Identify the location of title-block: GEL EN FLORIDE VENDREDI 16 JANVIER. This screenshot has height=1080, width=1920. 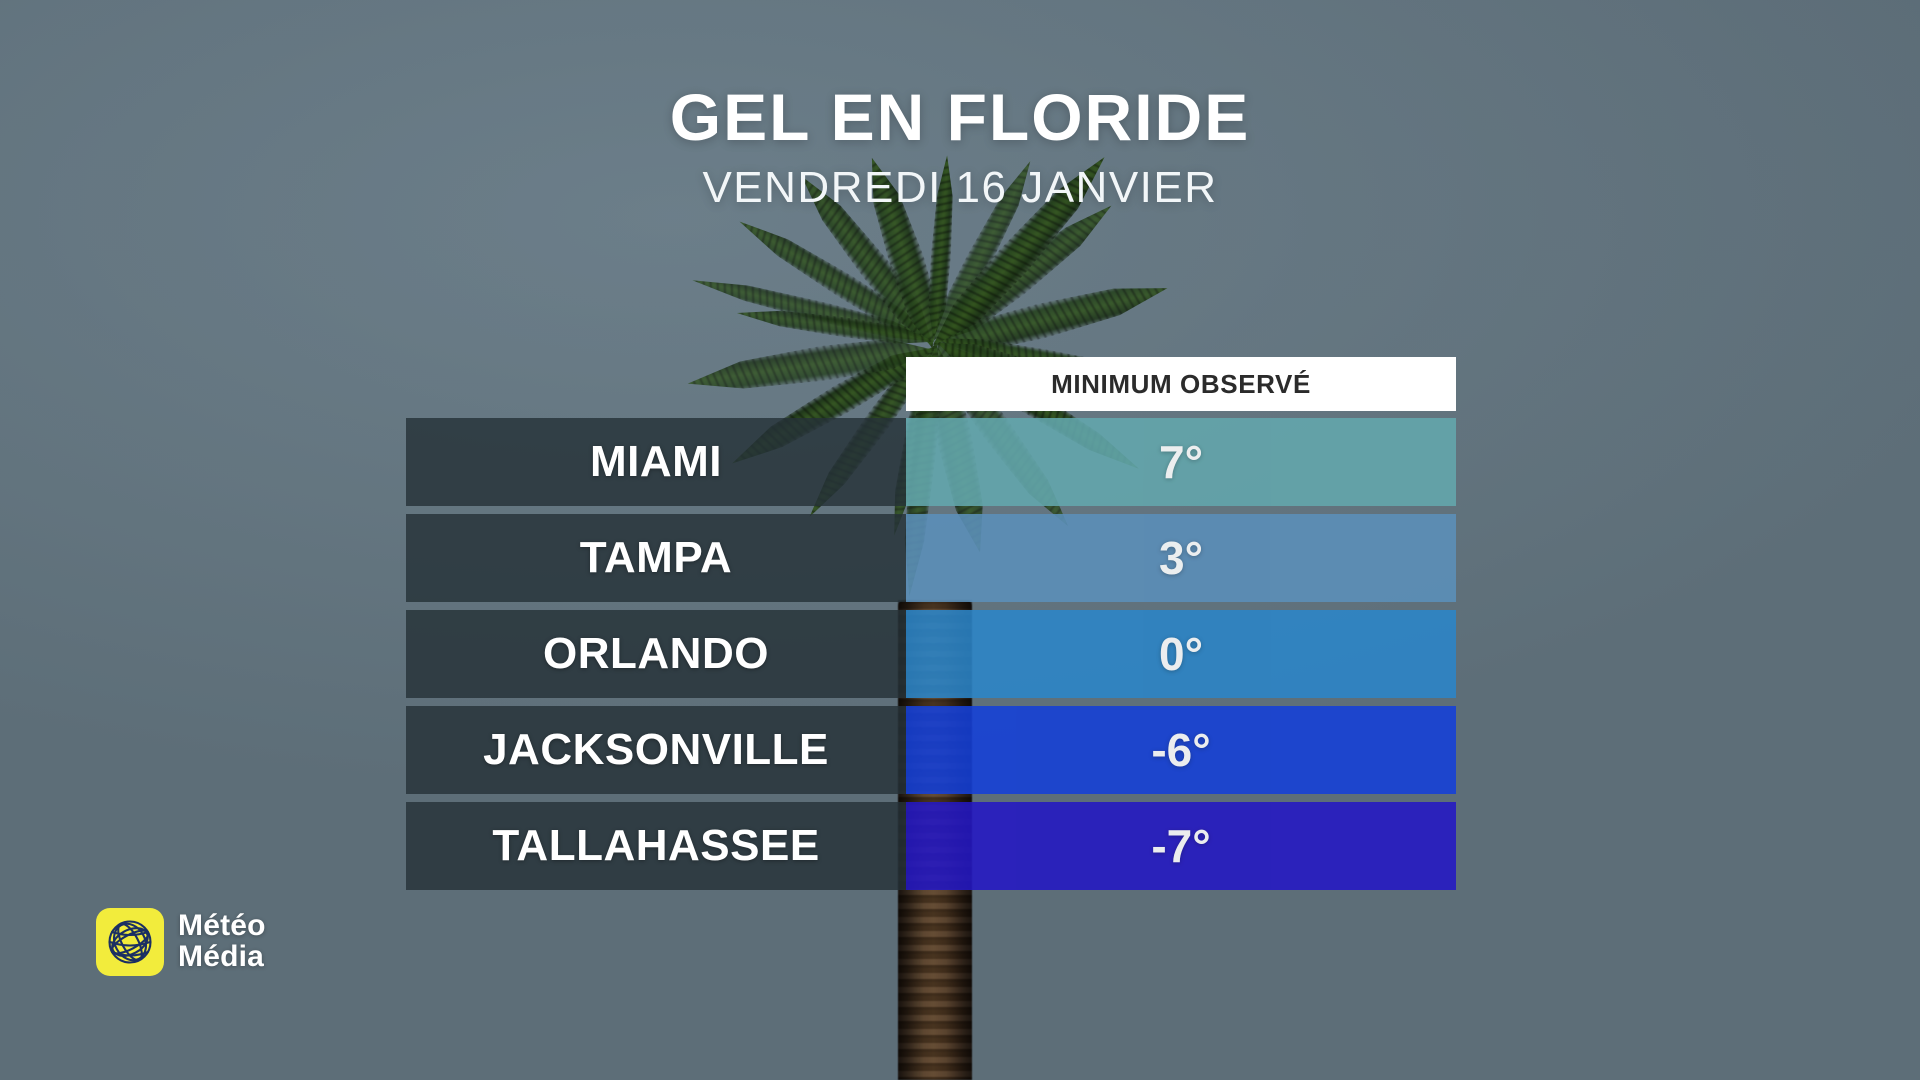
(960, 147).